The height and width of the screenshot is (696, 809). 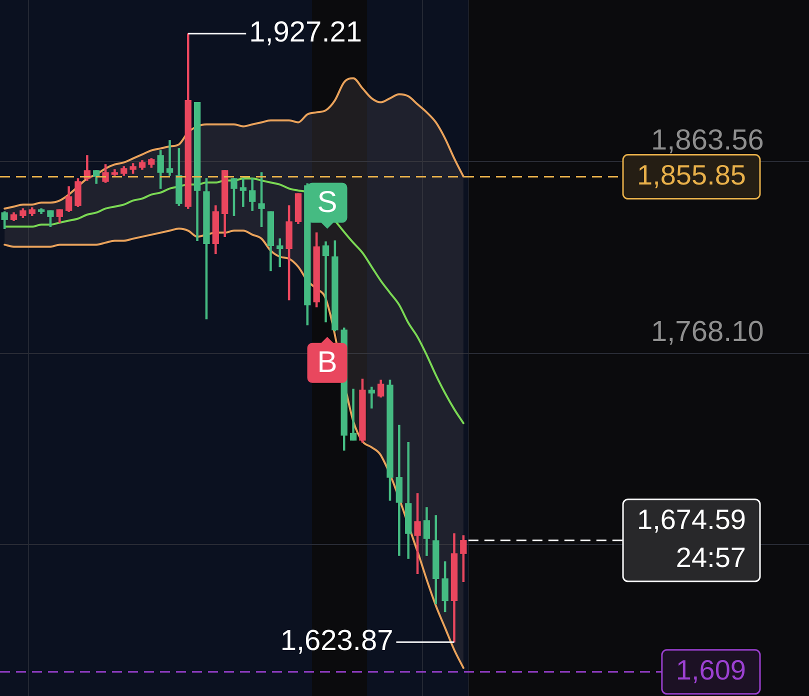 I want to click on ref-line-label: 1,609, so click(x=711, y=670).